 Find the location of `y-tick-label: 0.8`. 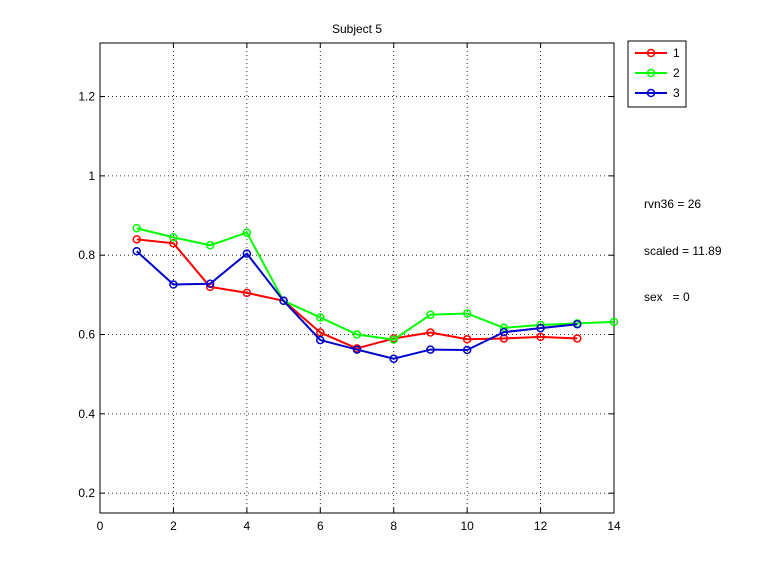

y-tick-label: 0.8 is located at coordinates (86, 255).